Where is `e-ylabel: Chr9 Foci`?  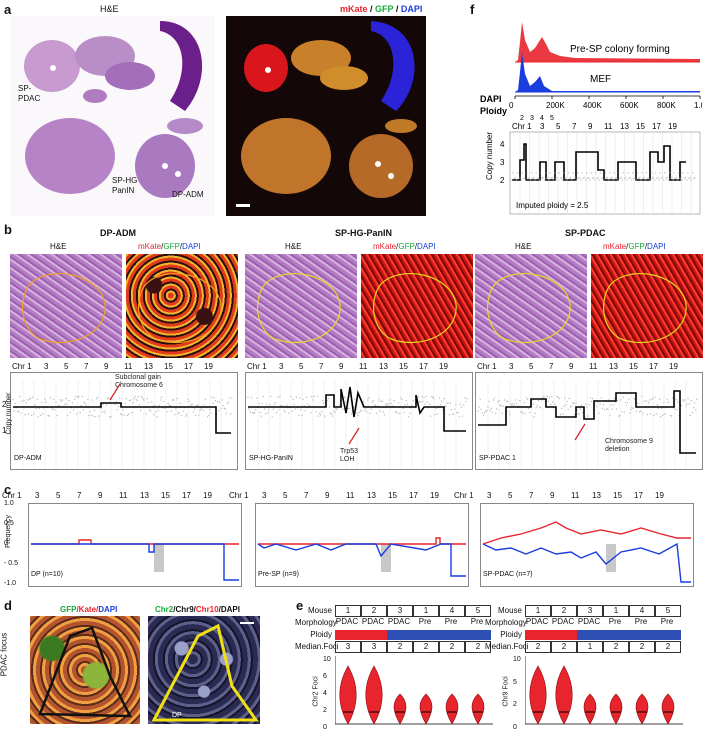
e-ylabel: Chr9 Foci is located at coordinates (506, 691).